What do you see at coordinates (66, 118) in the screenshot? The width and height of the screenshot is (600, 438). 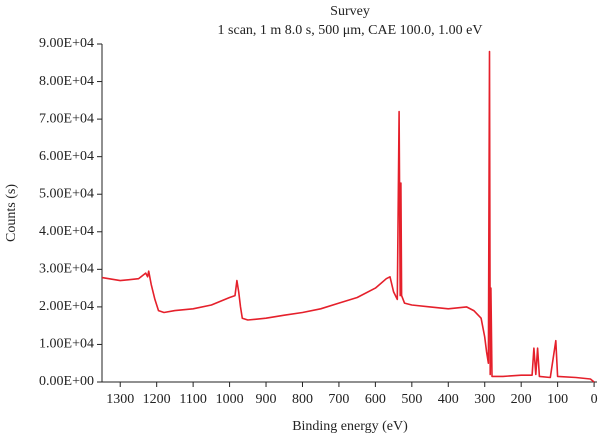 I see `y-tick-label: 7.00E+04` at bounding box center [66, 118].